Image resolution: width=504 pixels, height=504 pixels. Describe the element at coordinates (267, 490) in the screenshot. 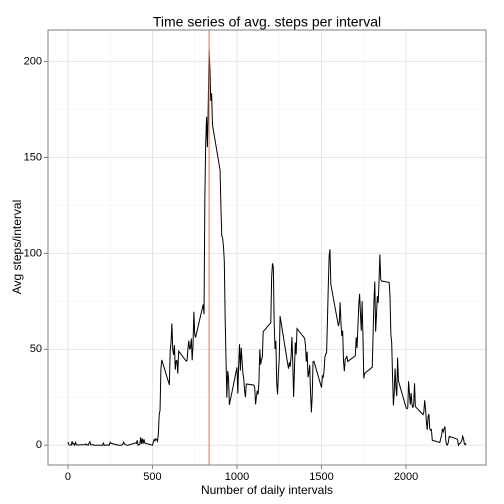

I see `x-axis-label: Number of daily intervals` at that location.